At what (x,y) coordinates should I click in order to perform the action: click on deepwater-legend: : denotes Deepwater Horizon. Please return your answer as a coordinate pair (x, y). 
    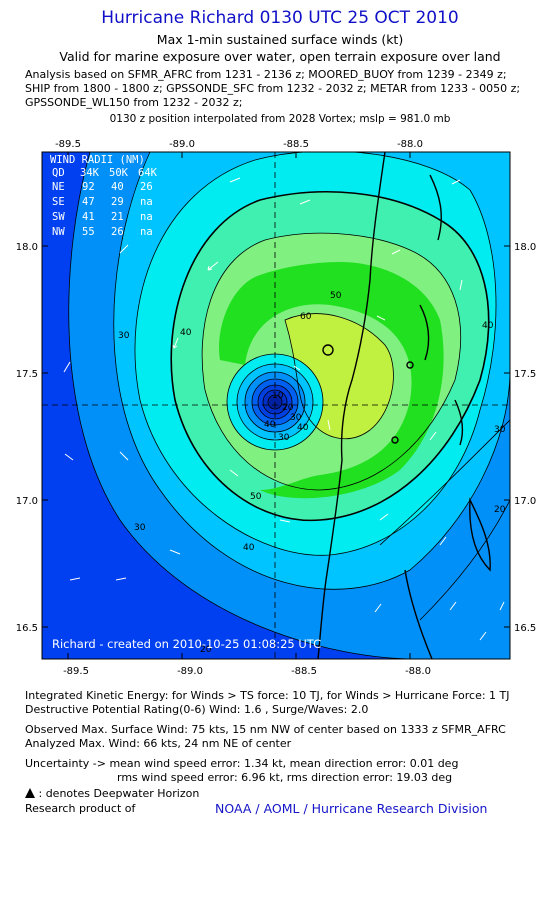
    Looking at the image, I should click on (112, 794).